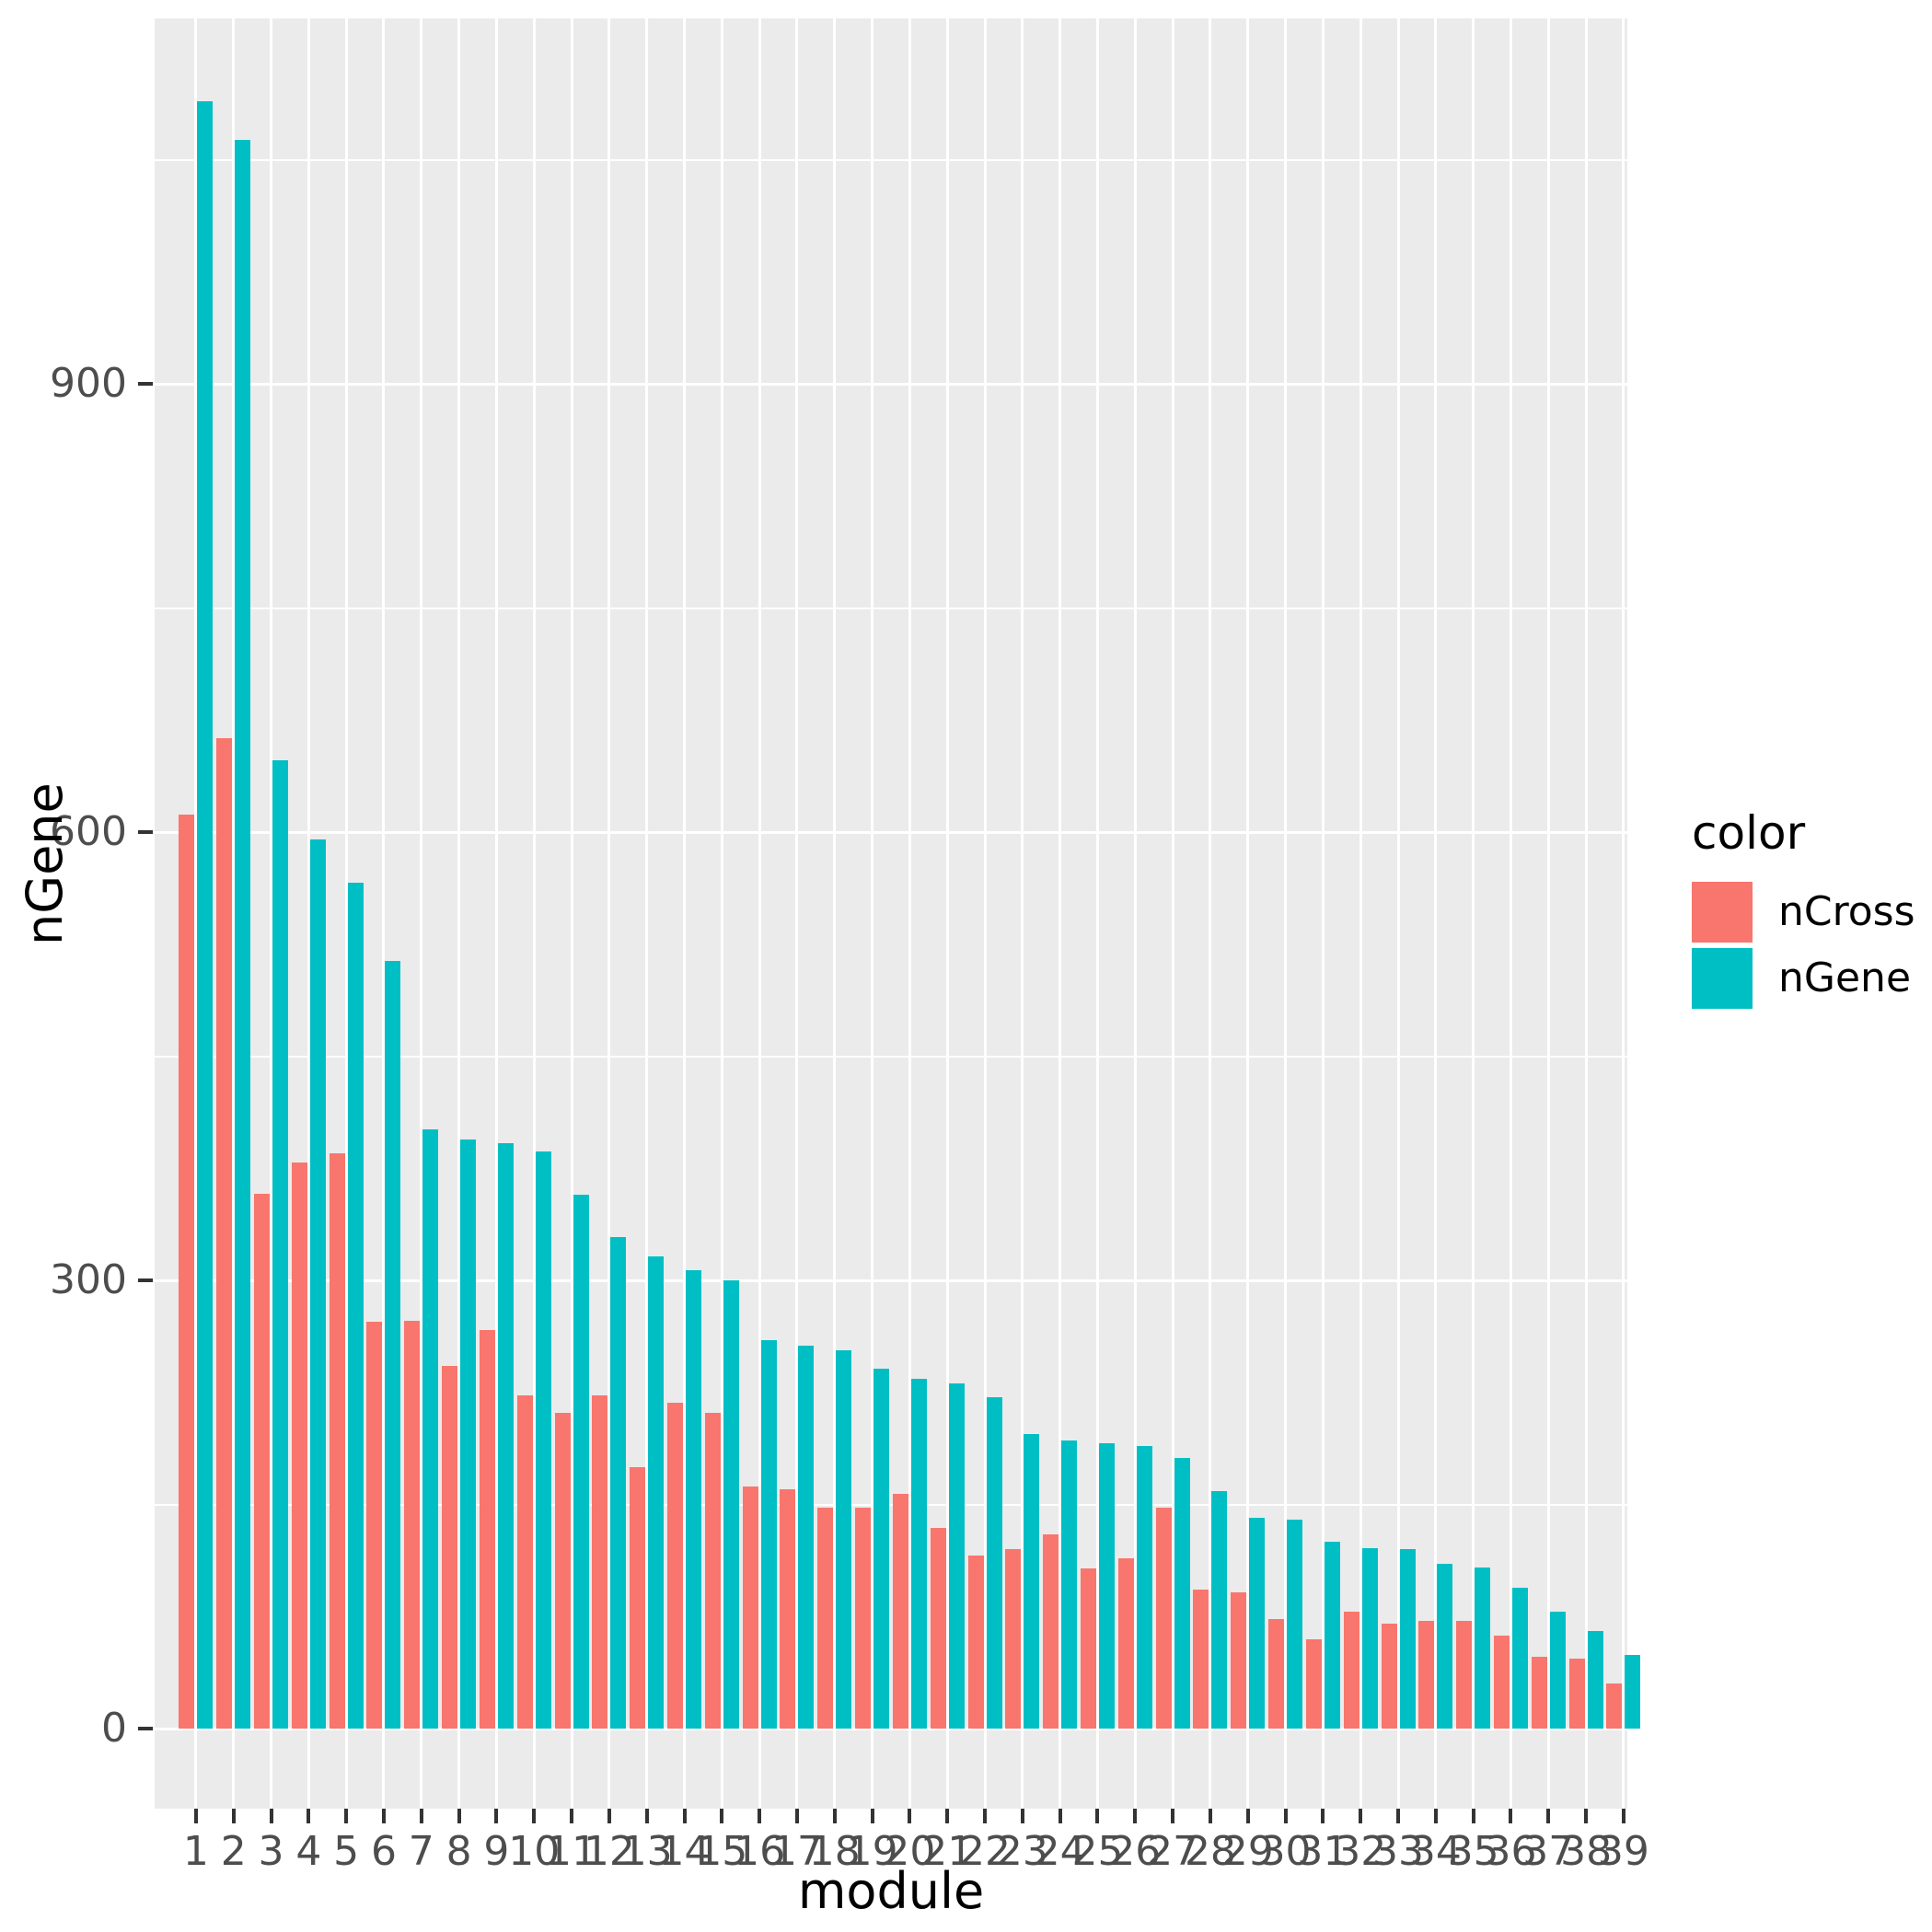  What do you see at coordinates (459, 1852) in the screenshot?
I see `x-tick-label-8: 8` at bounding box center [459, 1852].